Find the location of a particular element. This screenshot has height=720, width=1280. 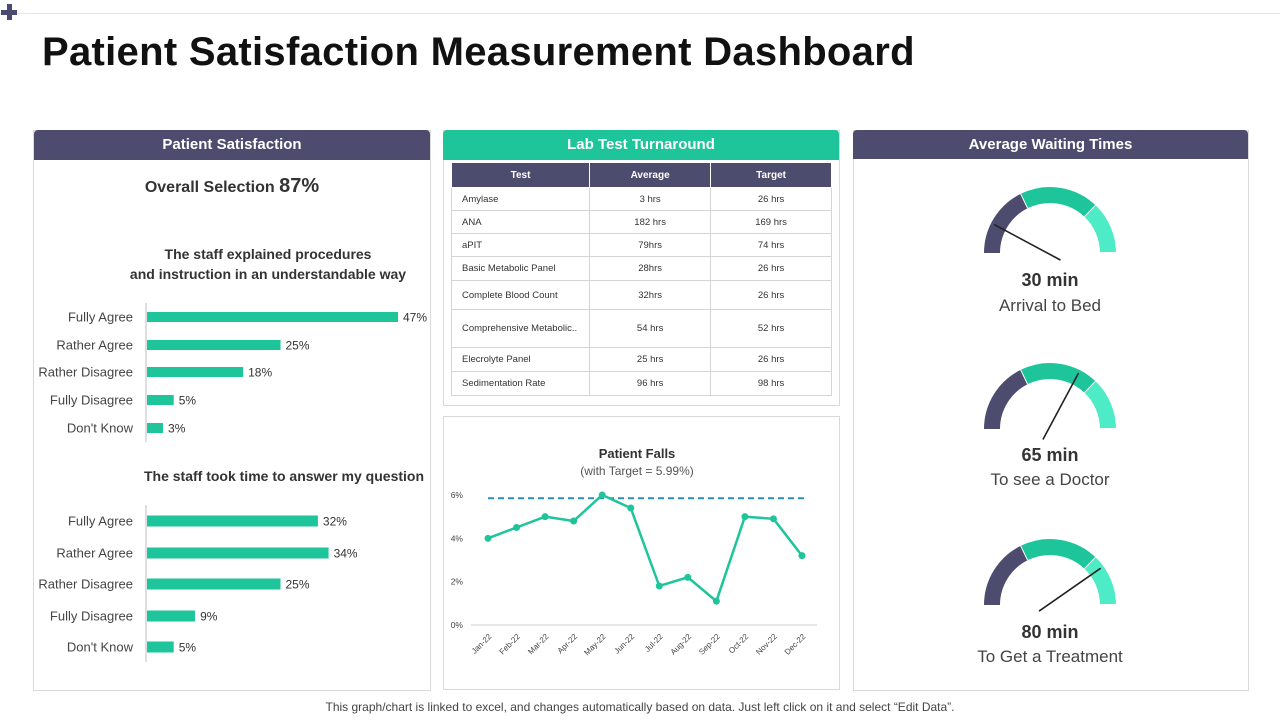

line-chart-title: Patient Falls is located at coordinates (637, 453).